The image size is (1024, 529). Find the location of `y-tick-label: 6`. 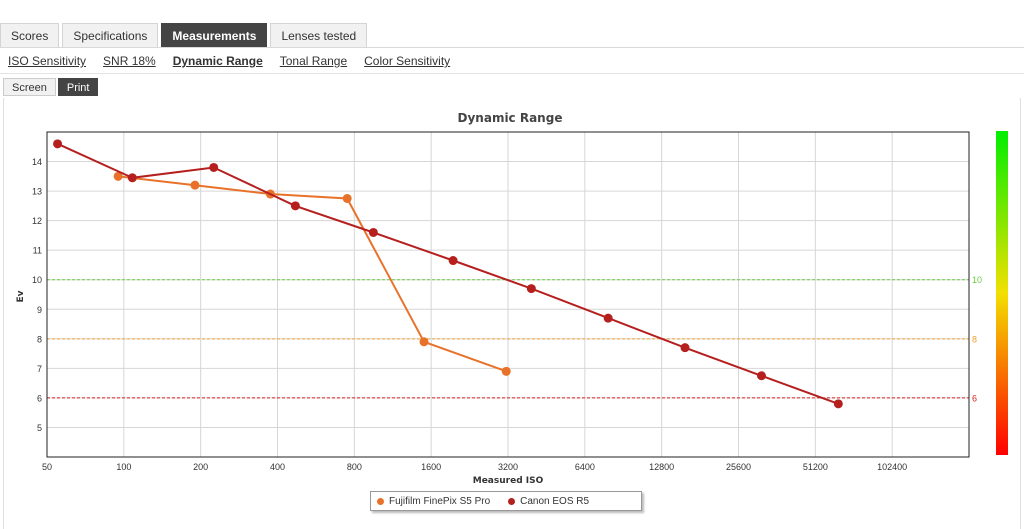

y-tick-label: 6 is located at coordinates (39, 398).